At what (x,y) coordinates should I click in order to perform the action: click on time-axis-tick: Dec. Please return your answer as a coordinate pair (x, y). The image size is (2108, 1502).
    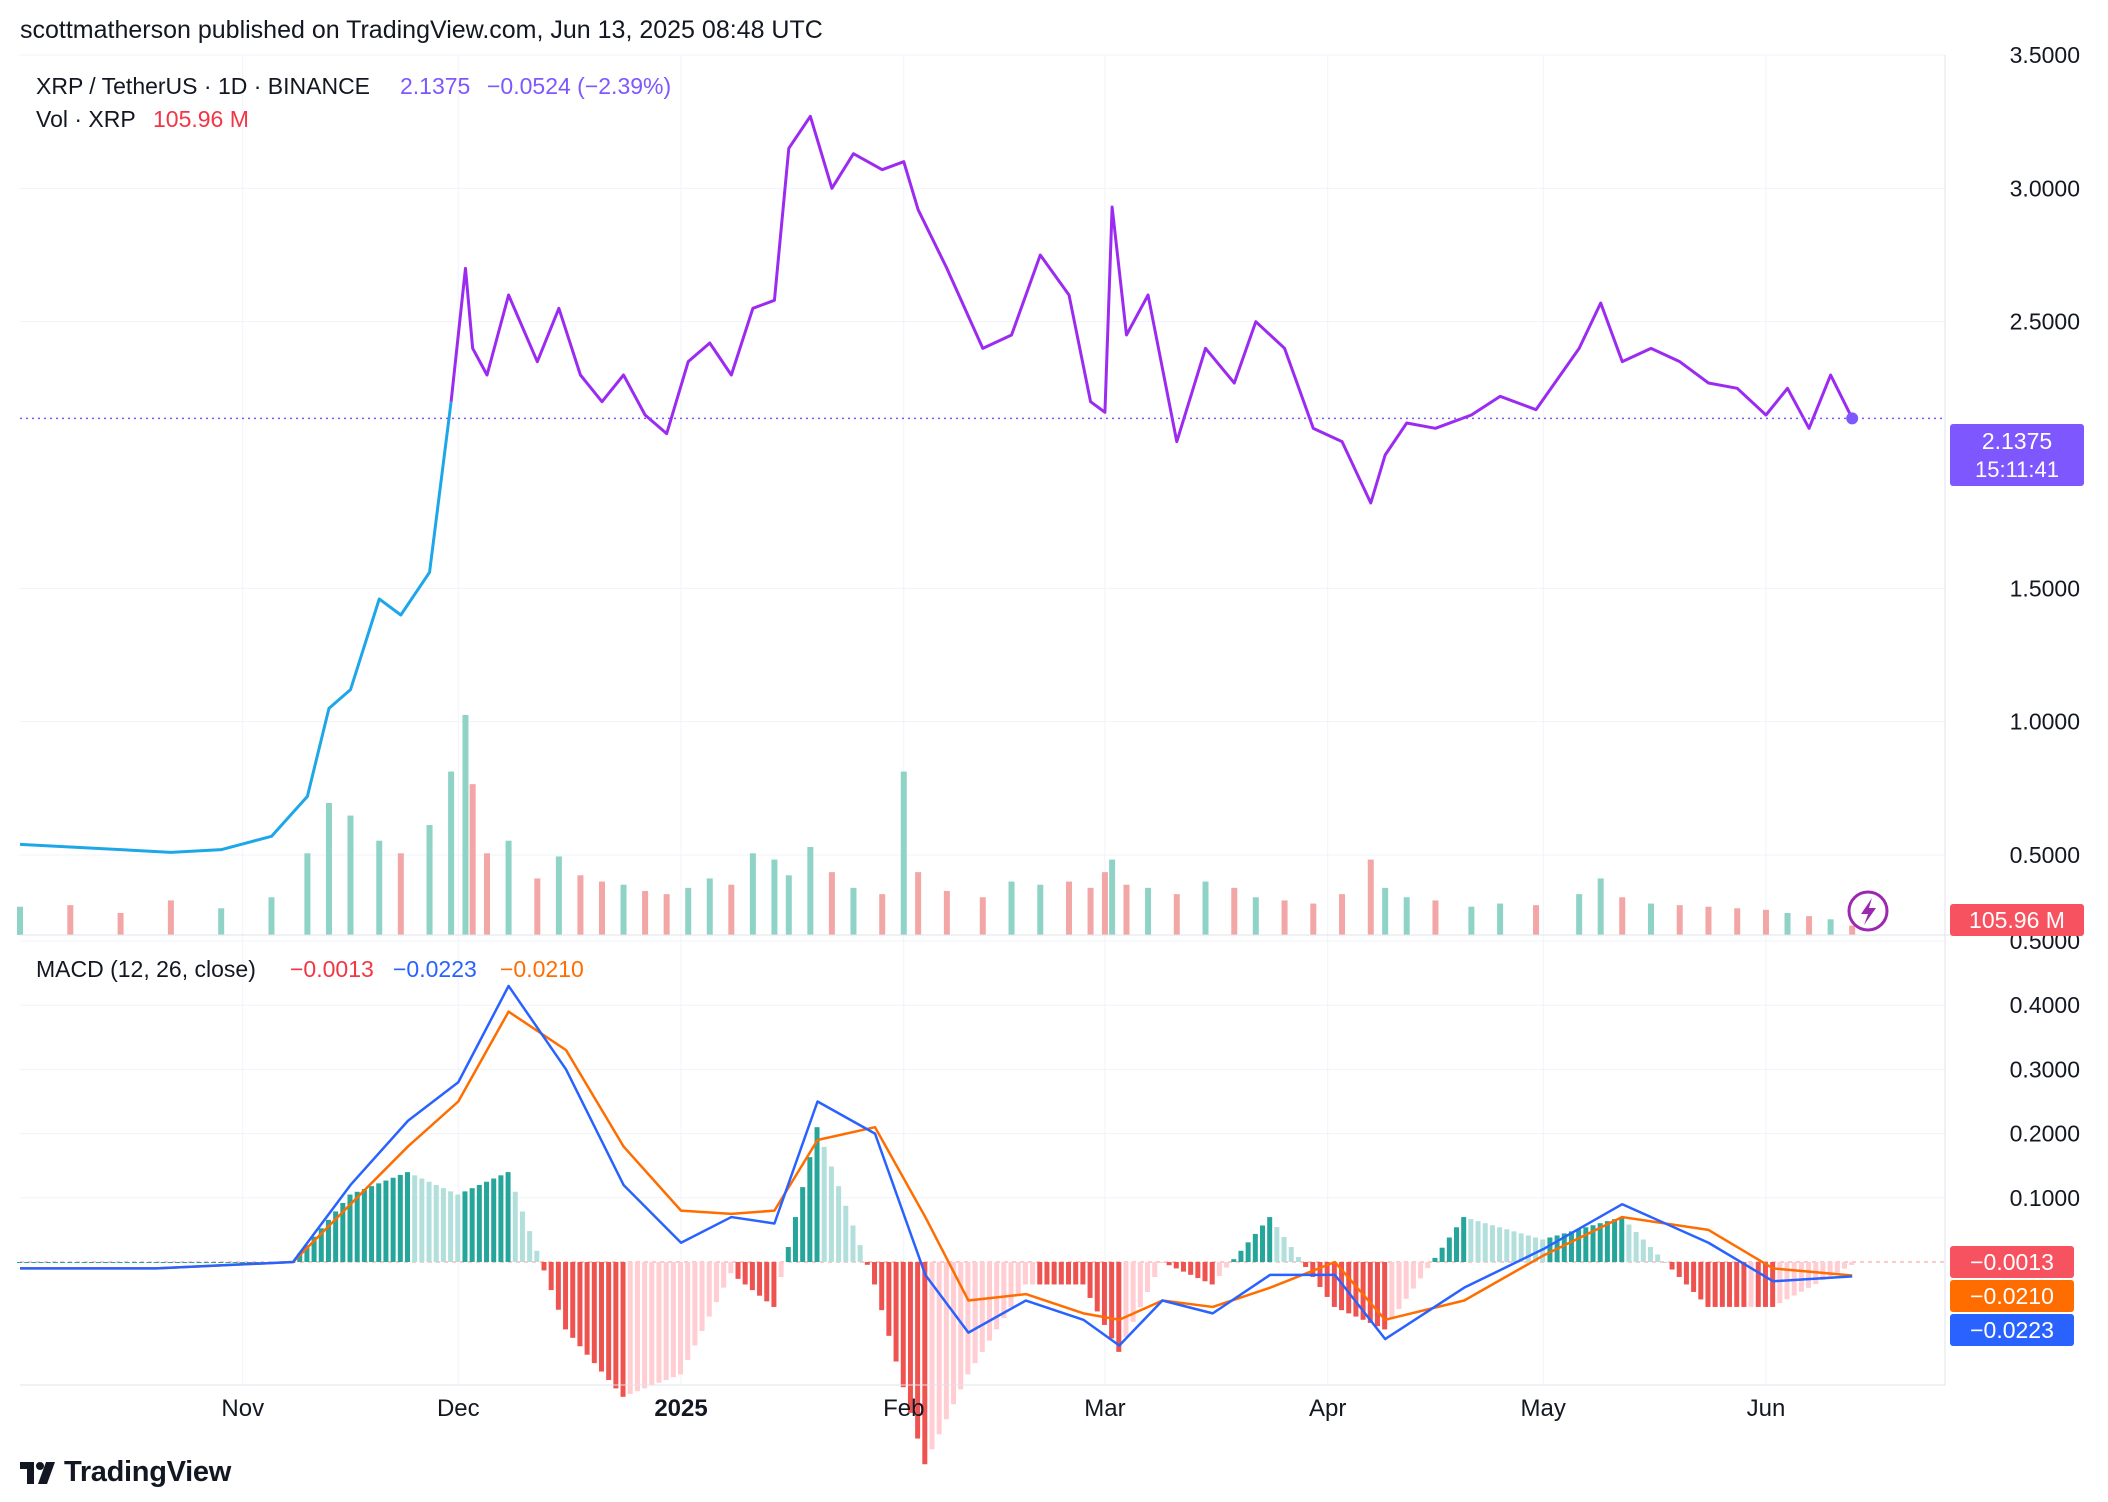
    Looking at the image, I should click on (458, 1408).